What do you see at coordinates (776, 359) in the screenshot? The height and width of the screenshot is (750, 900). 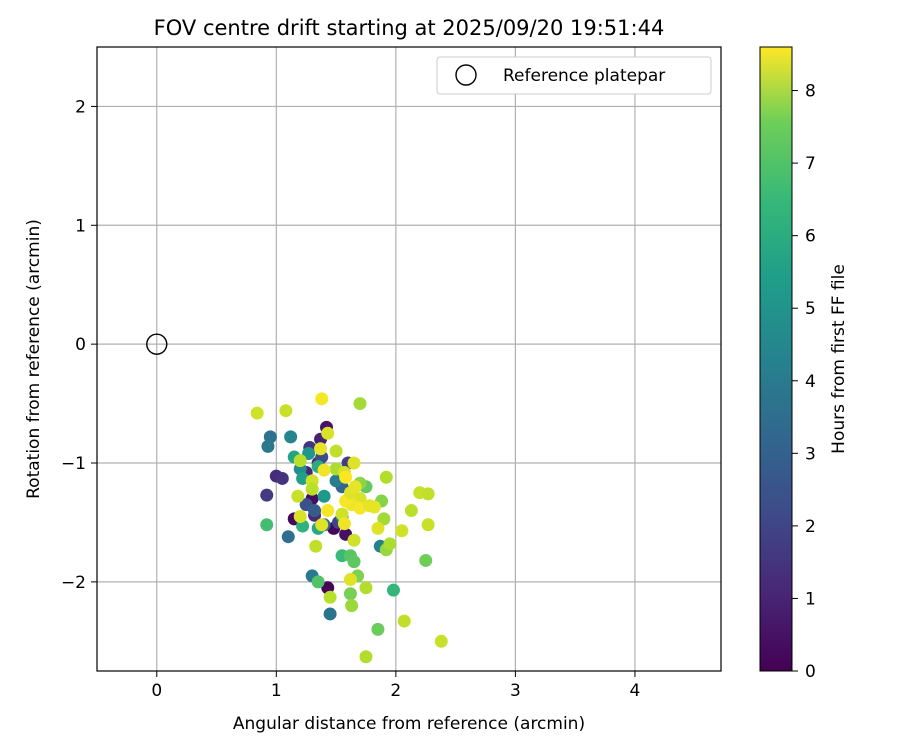 I see `colorbar-gradient` at bounding box center [776, 359].